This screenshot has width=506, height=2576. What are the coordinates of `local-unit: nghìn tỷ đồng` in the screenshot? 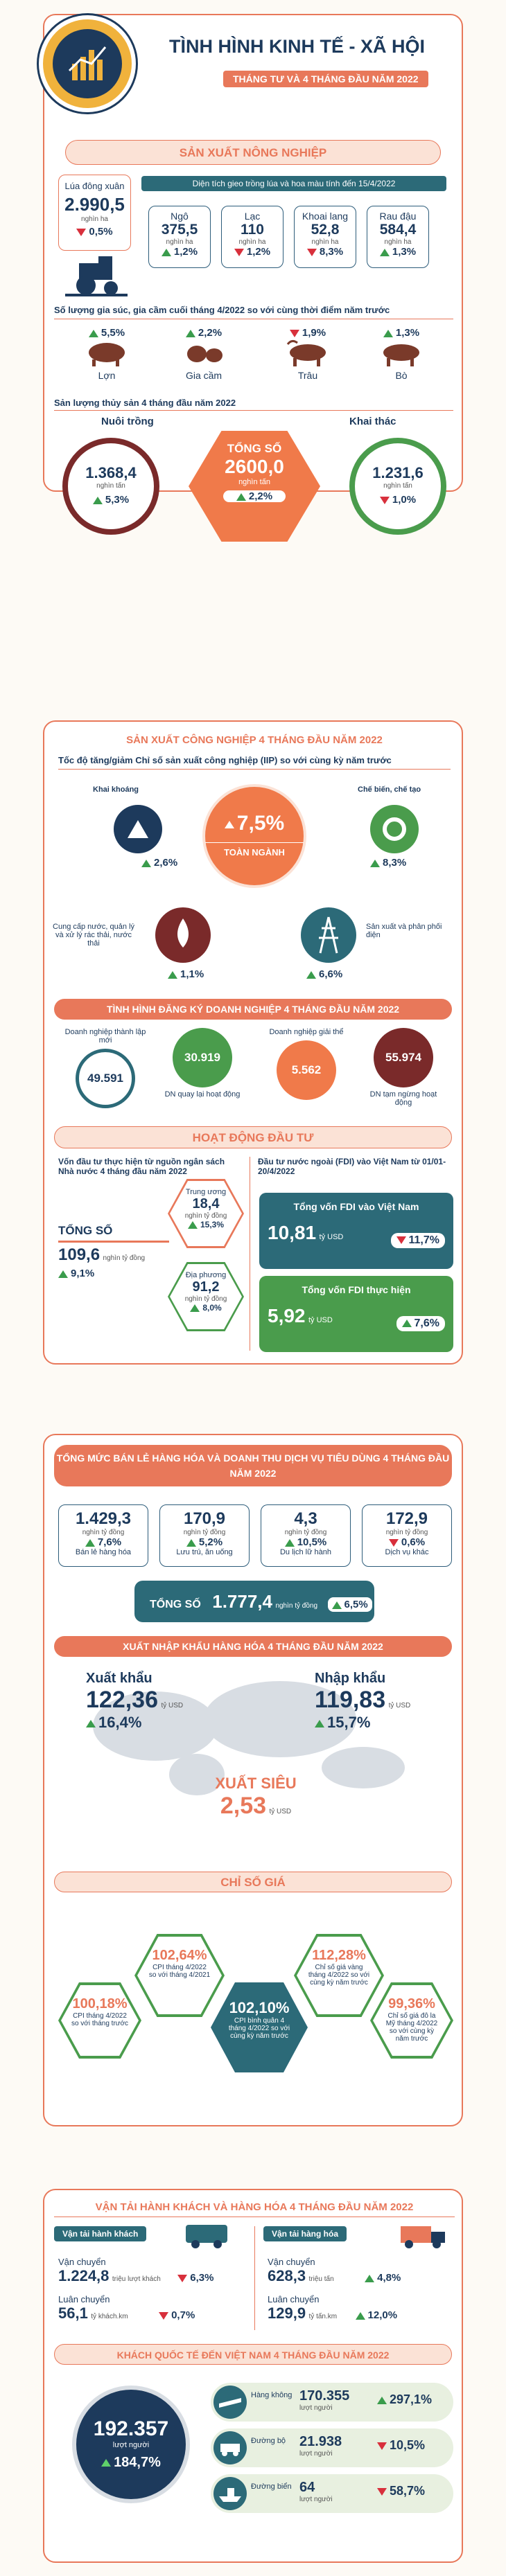 It's located at (206, 1299).